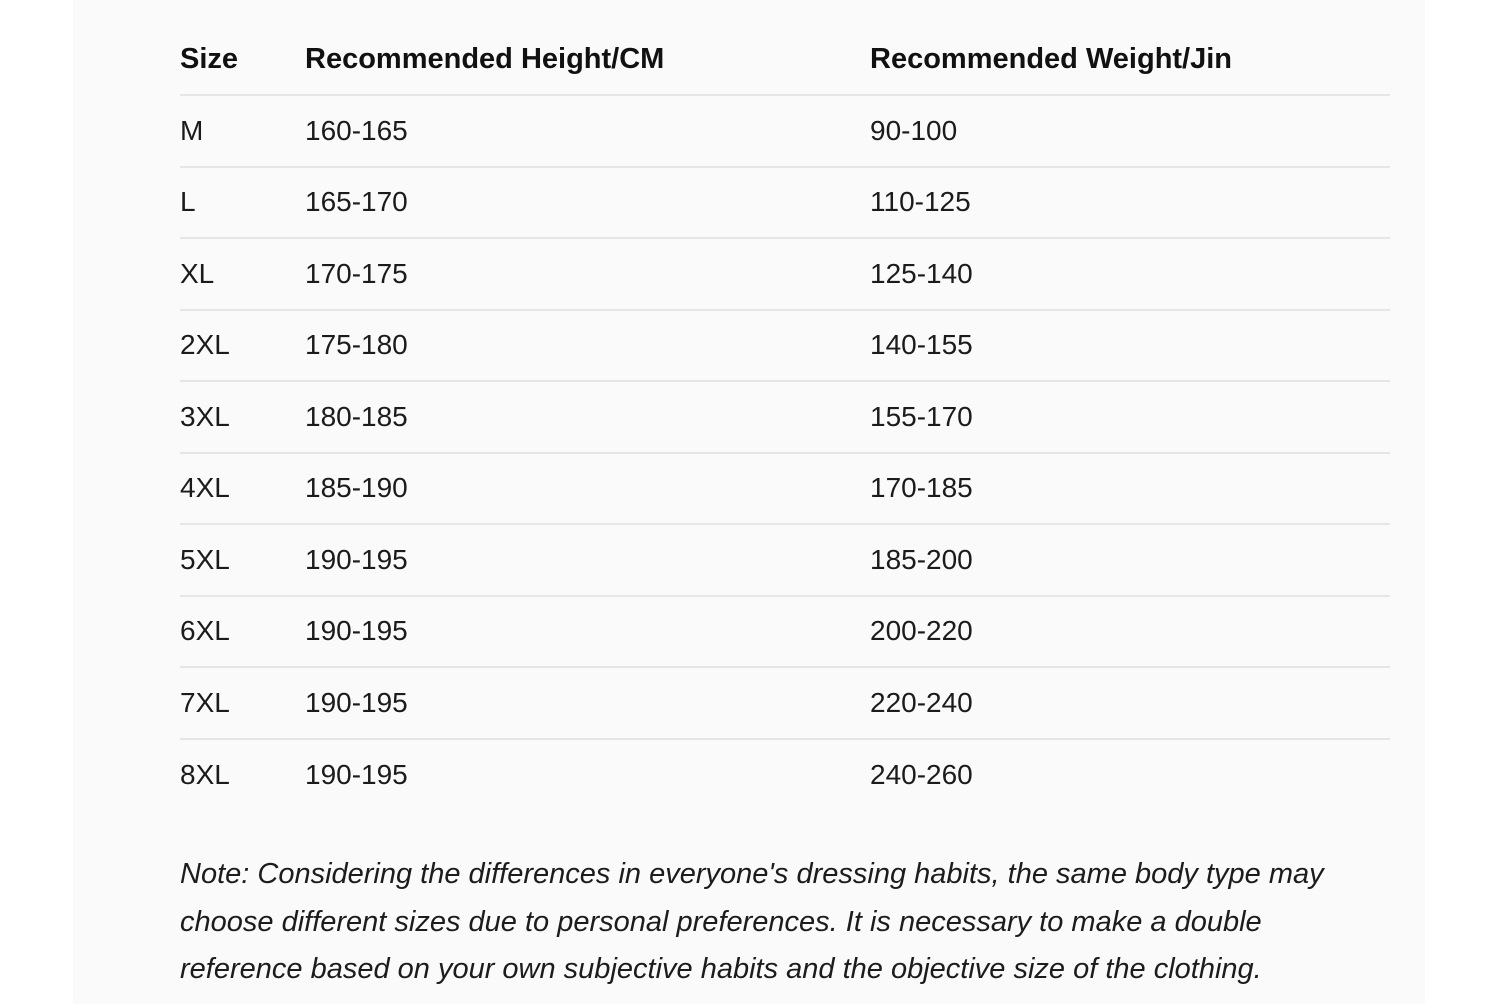  I want to click on column-header-height: Recommended Height/CM, so click(485, 58).